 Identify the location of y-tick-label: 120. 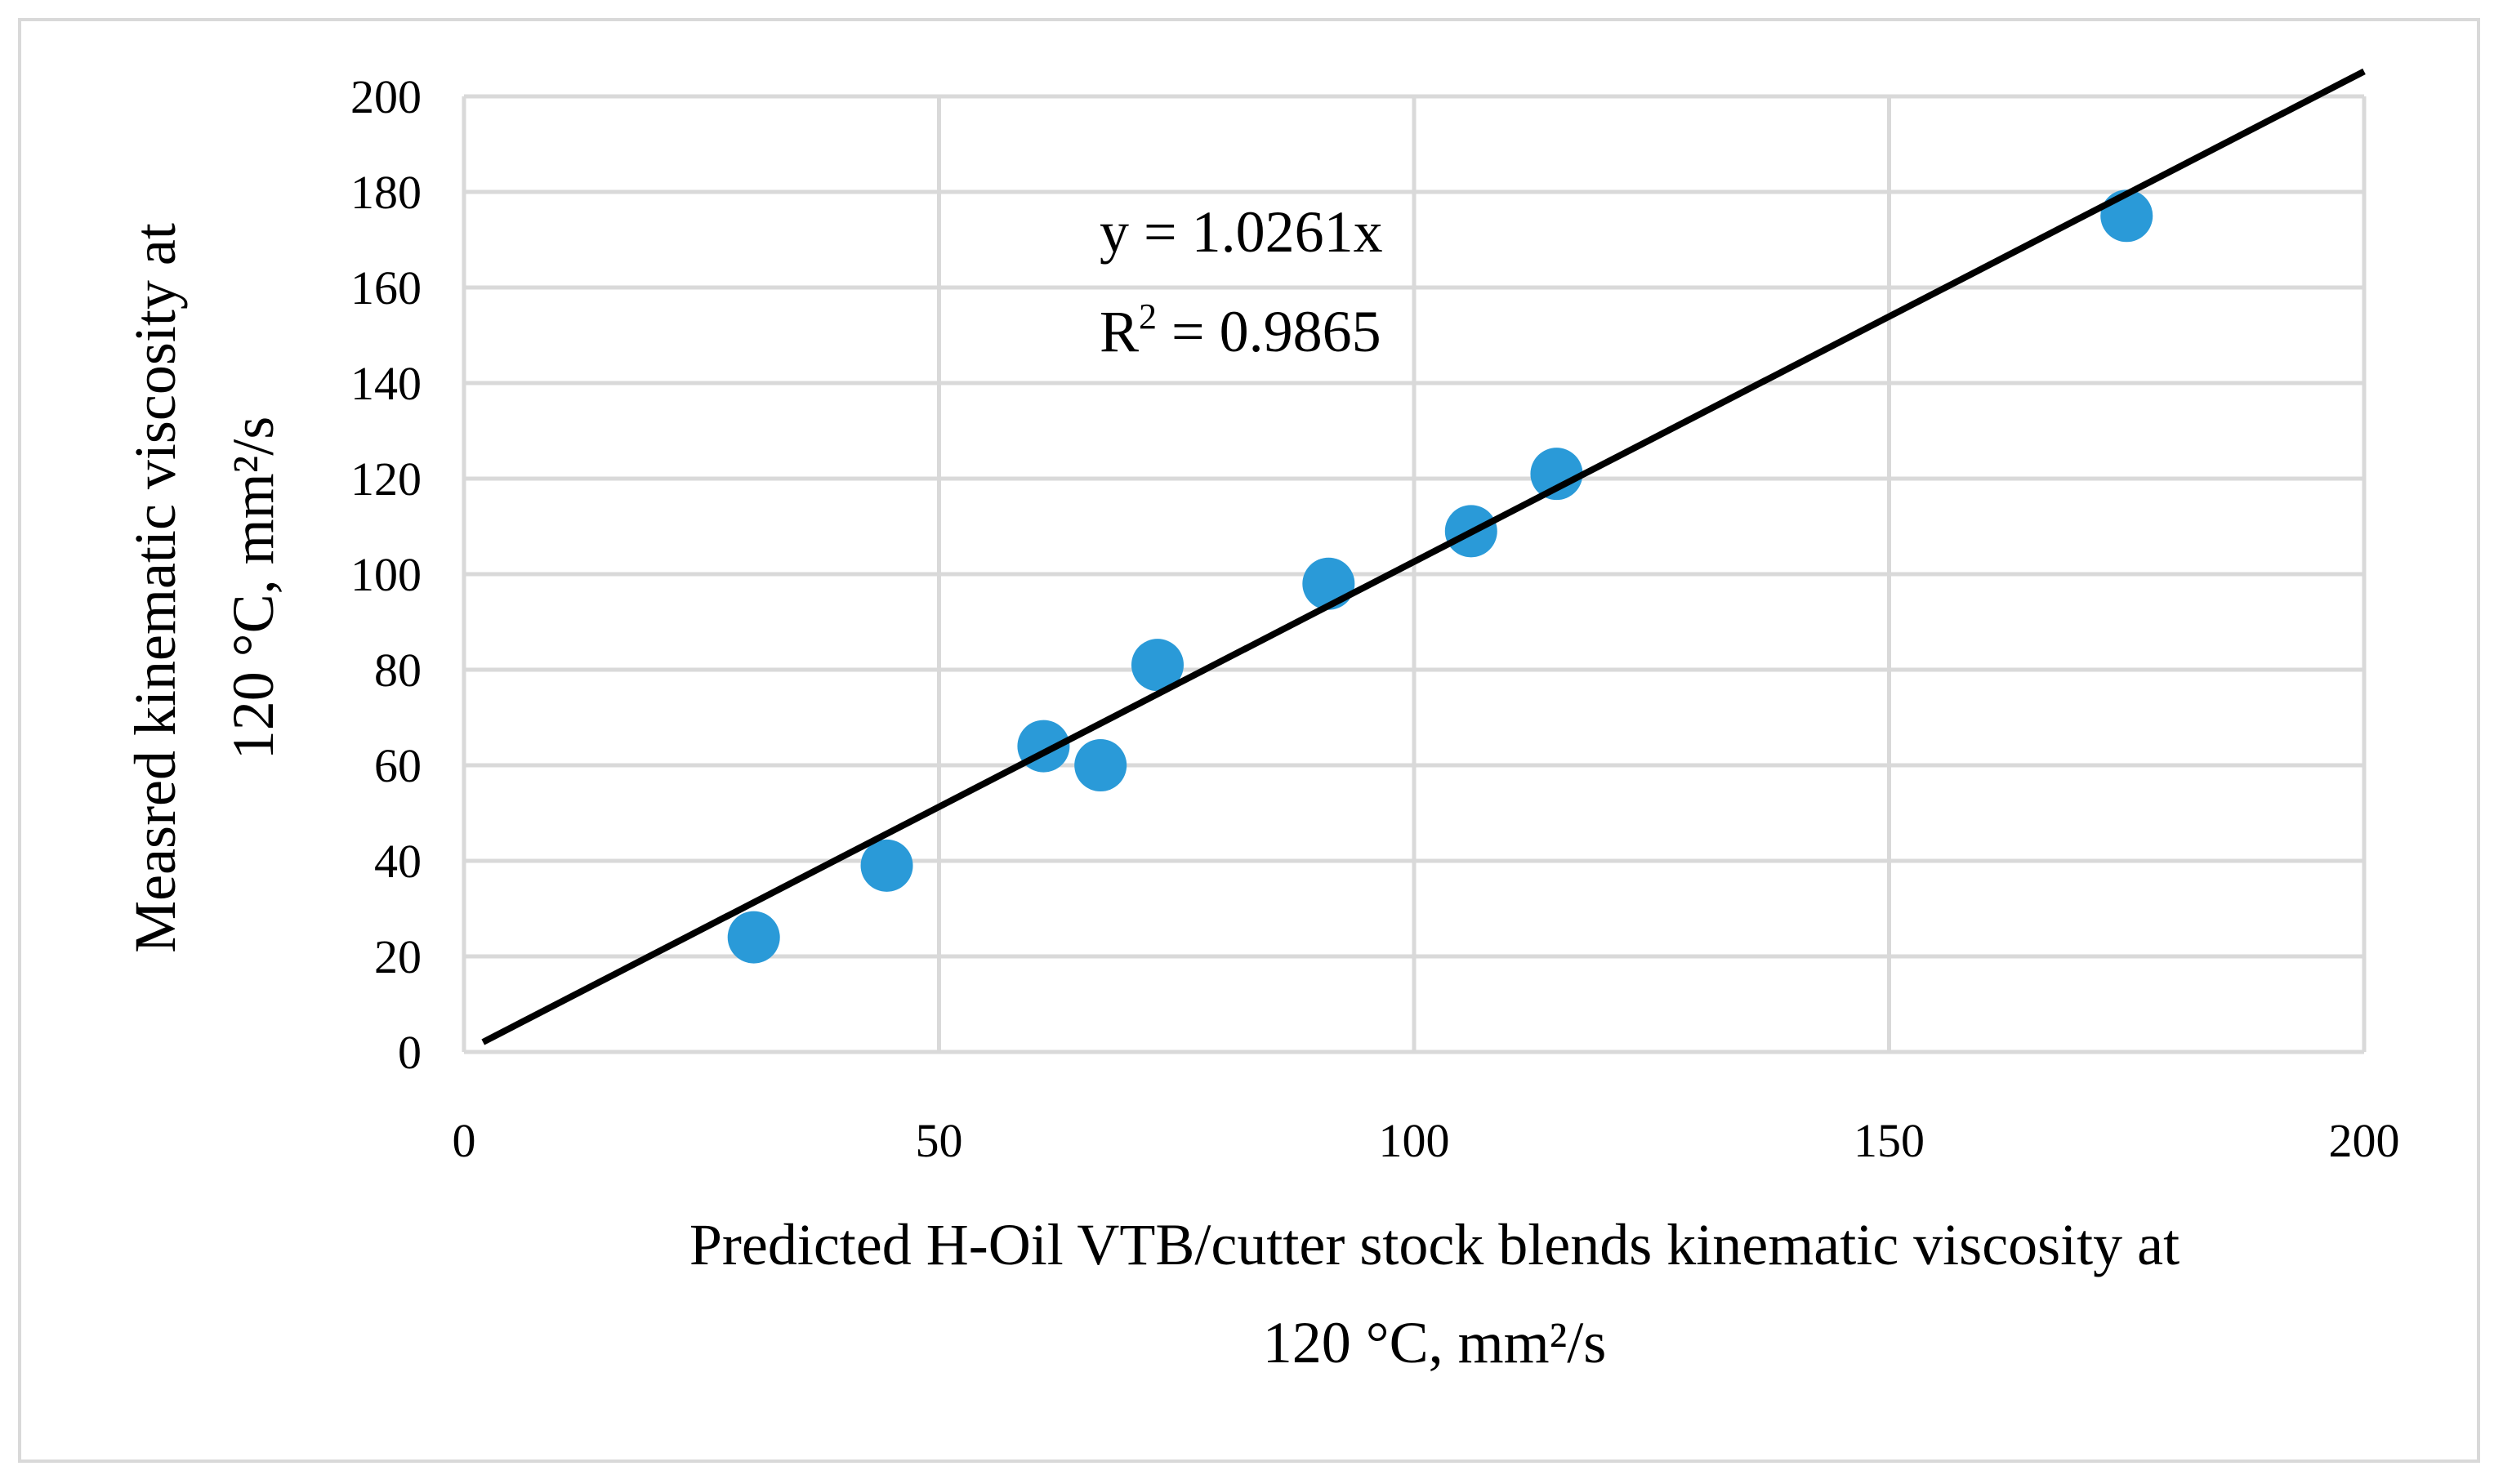
(386, 479).